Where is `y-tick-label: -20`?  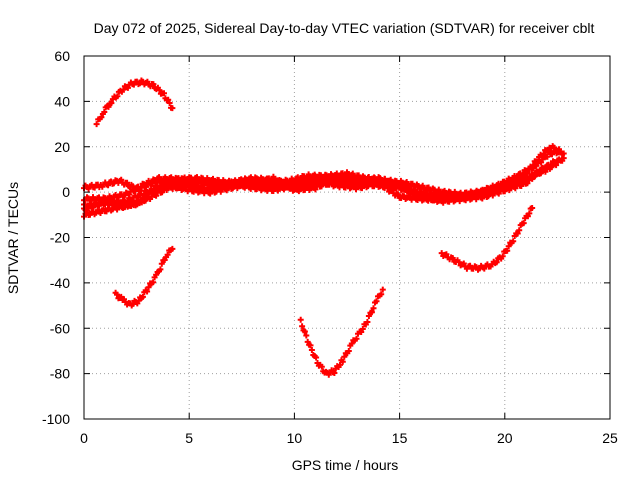
y-tick-label: -20 is located at coordinates (60, 238).